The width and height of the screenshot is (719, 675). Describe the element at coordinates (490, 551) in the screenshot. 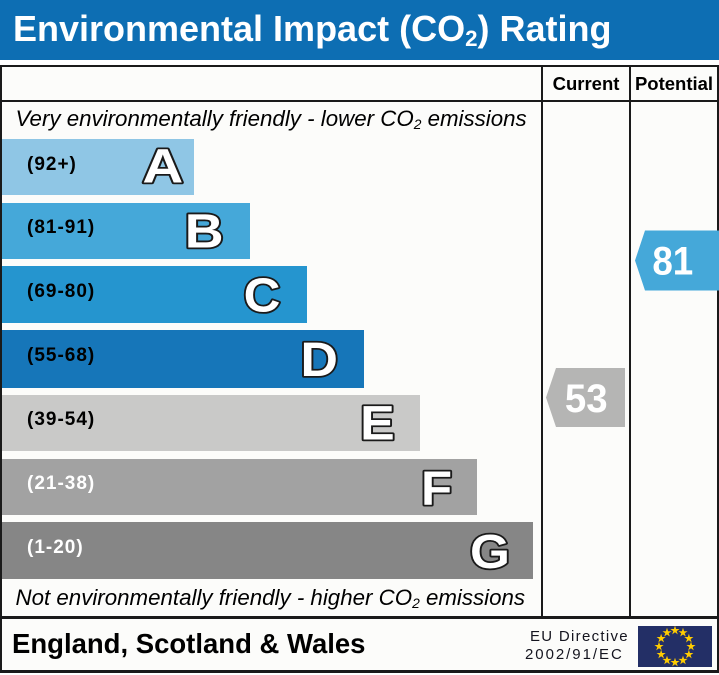

I see `svg-text: G` at that location.